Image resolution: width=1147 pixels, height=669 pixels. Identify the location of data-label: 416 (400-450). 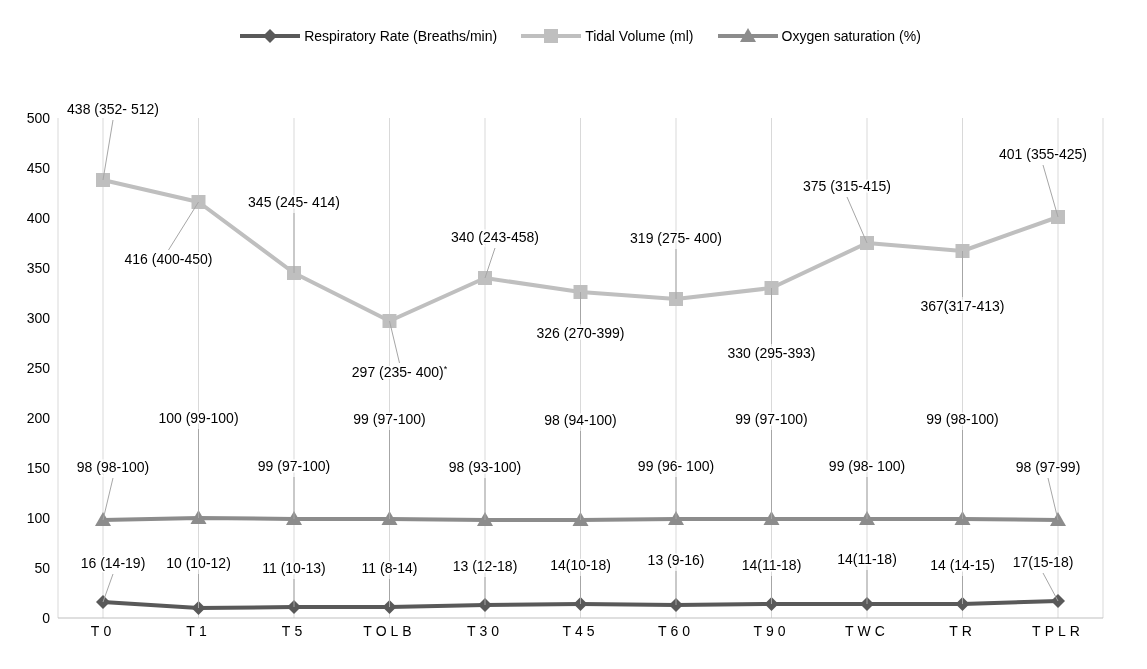
(168, 259).